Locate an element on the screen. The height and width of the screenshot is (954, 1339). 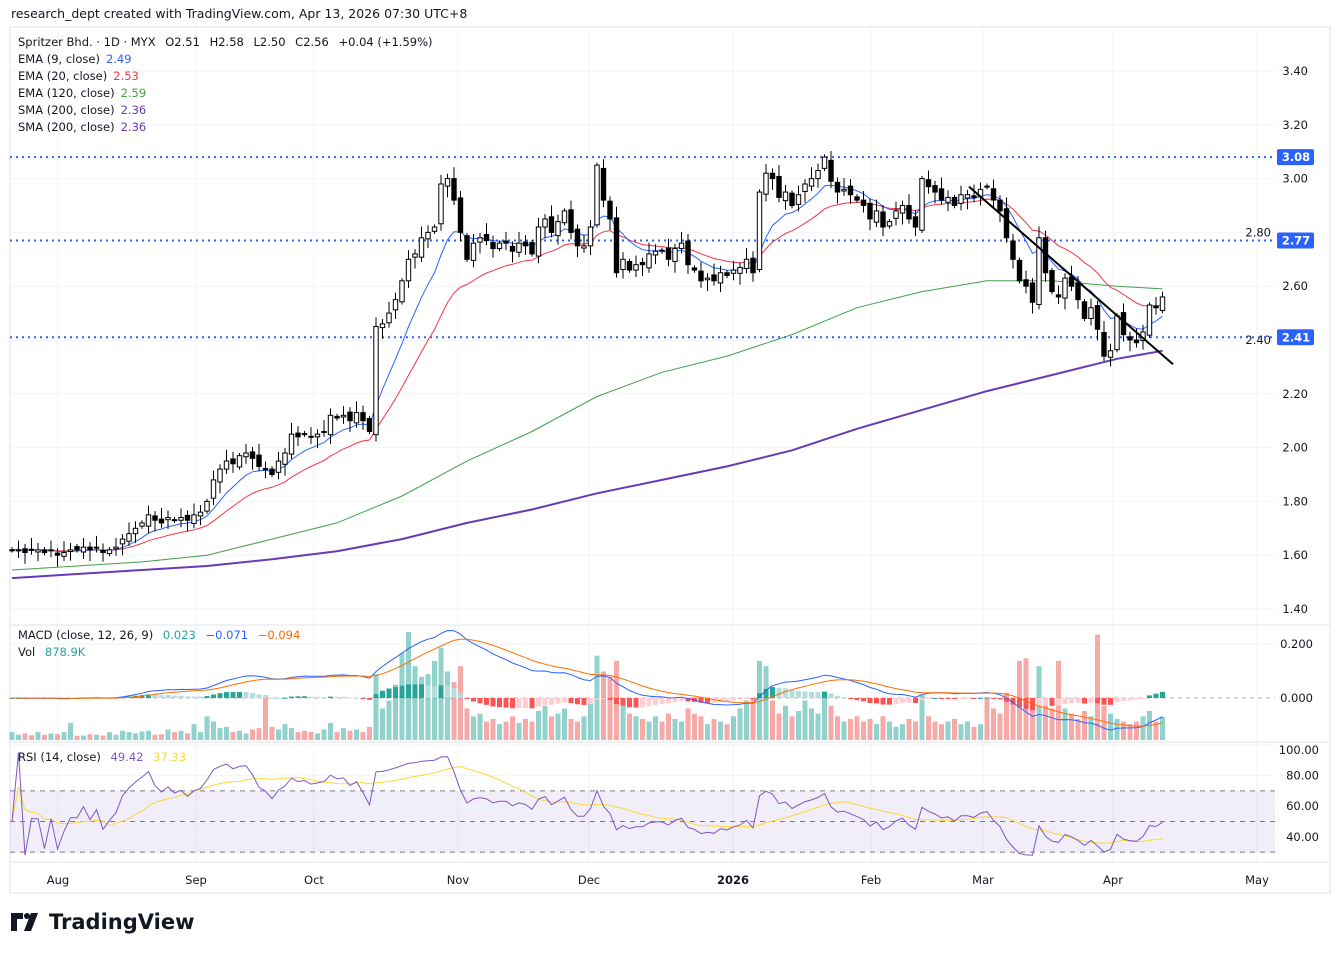
rsi-value: 49.42 is located at coordinates (127, 757).